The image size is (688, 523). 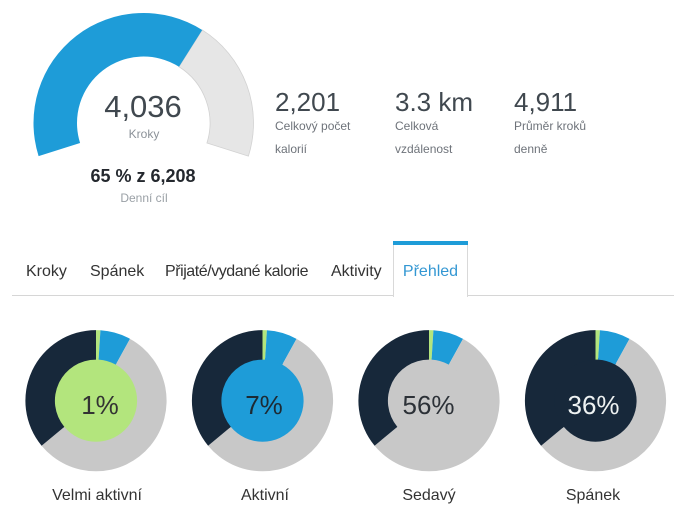 What do you see at coordinates (100, 405) in the screenshot?
I see `svg-text: 1%` at bounding box center [100, 405].